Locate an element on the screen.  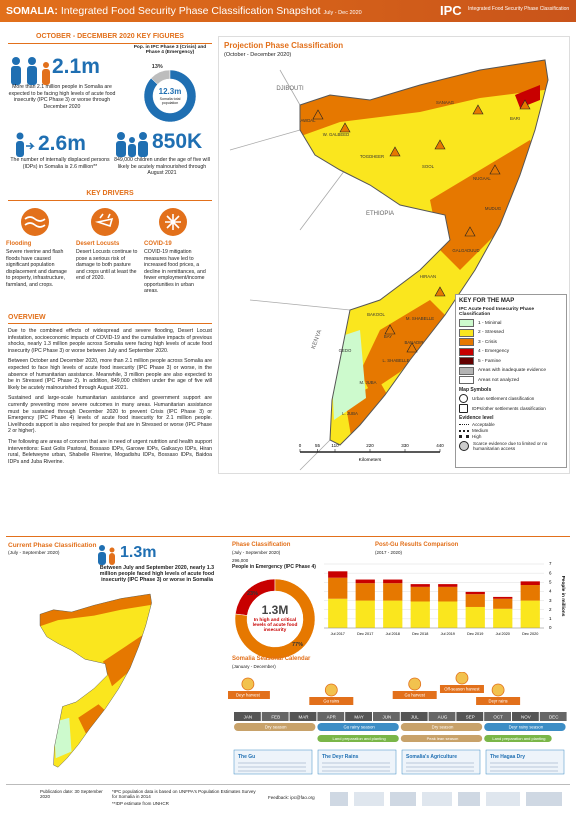
month-label: MAY is located at coordinates (358, 717).